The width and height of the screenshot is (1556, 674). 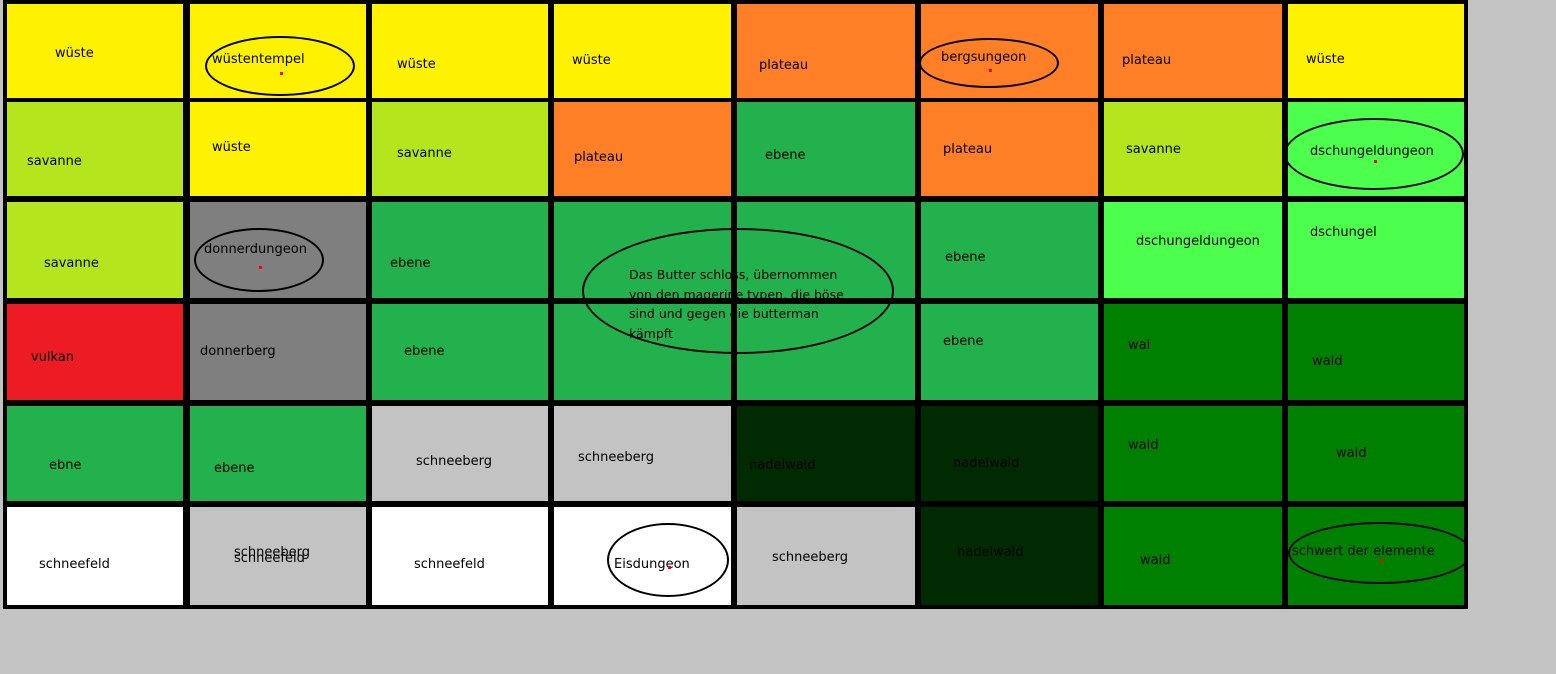 I want to click on map-tile-wüstentempel: wüstentempel, so click(x=278, y=51).